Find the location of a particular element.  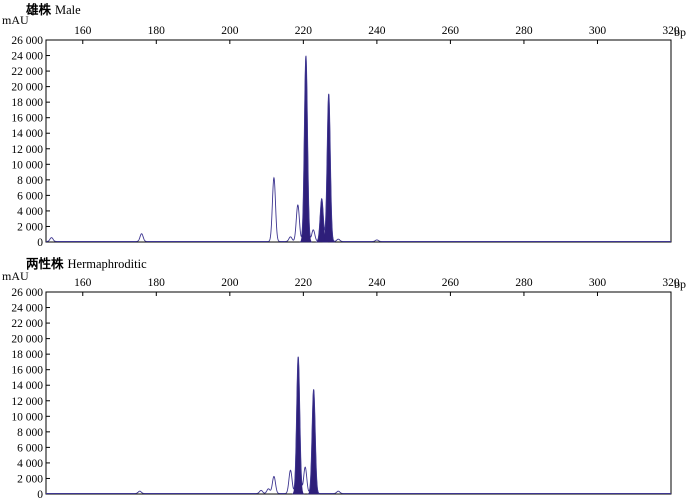

panel-title-en: Hermaphroditic is located at coordinates (108, 264).